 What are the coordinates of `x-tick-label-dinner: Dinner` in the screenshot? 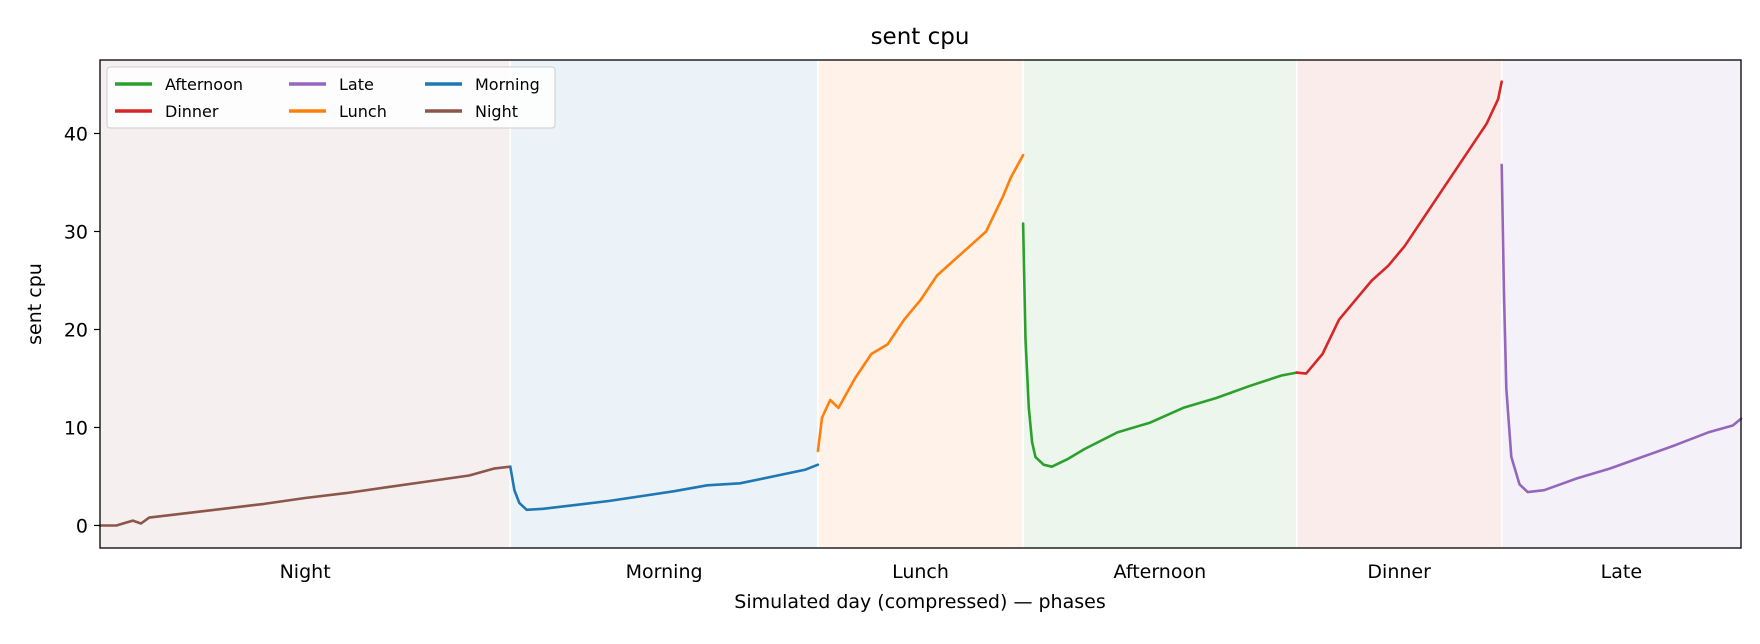 It's located at (1399, 572).